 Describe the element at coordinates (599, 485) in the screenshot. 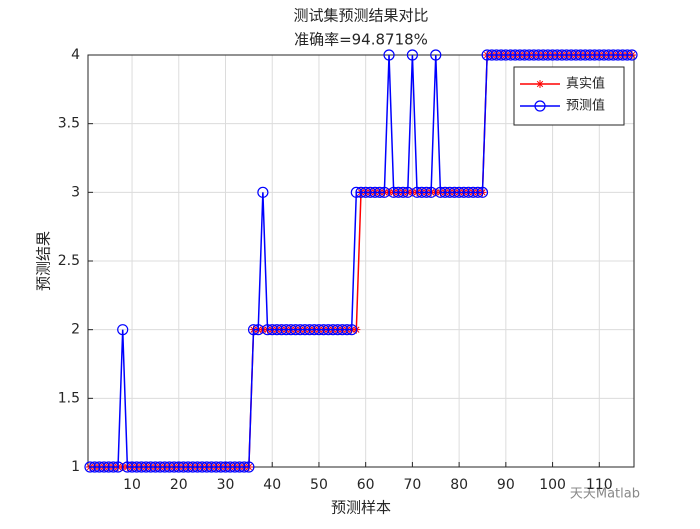

I see `x-tick-label: 110` at that location.